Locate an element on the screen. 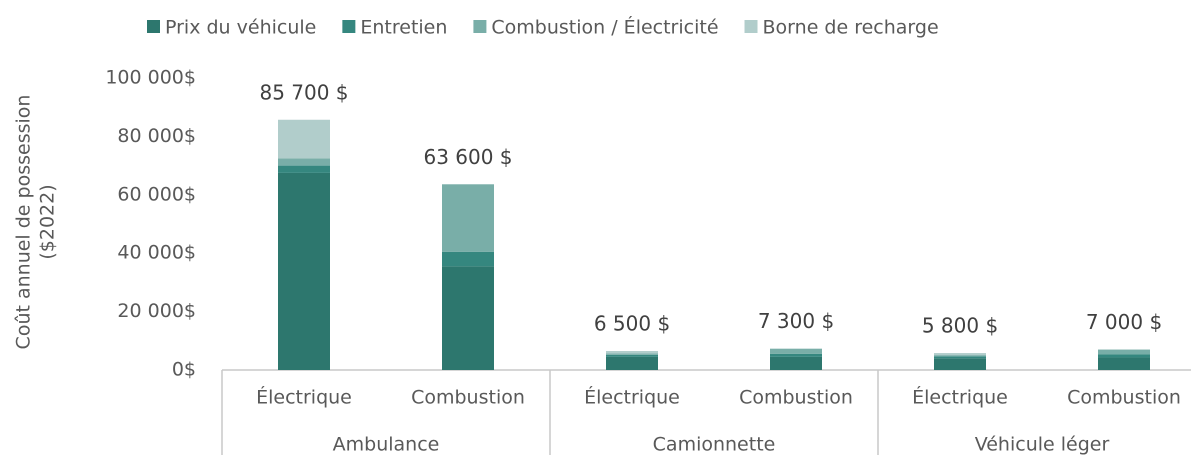  group-label: Camionnette is located at coordinates (714, 444).